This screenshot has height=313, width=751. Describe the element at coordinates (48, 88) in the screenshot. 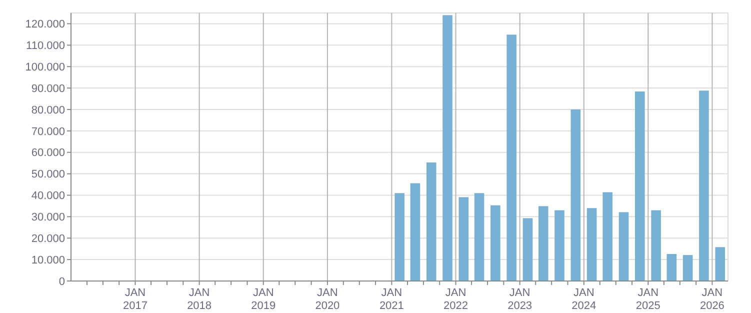

I see `y-tick-label: 90.000` at that location.